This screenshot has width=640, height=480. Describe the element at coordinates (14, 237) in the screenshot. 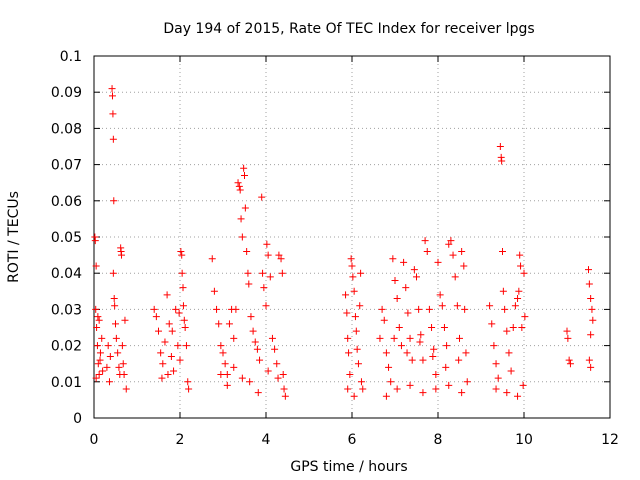

I see `y-axis-title: ROTI / TECUs` at that location.